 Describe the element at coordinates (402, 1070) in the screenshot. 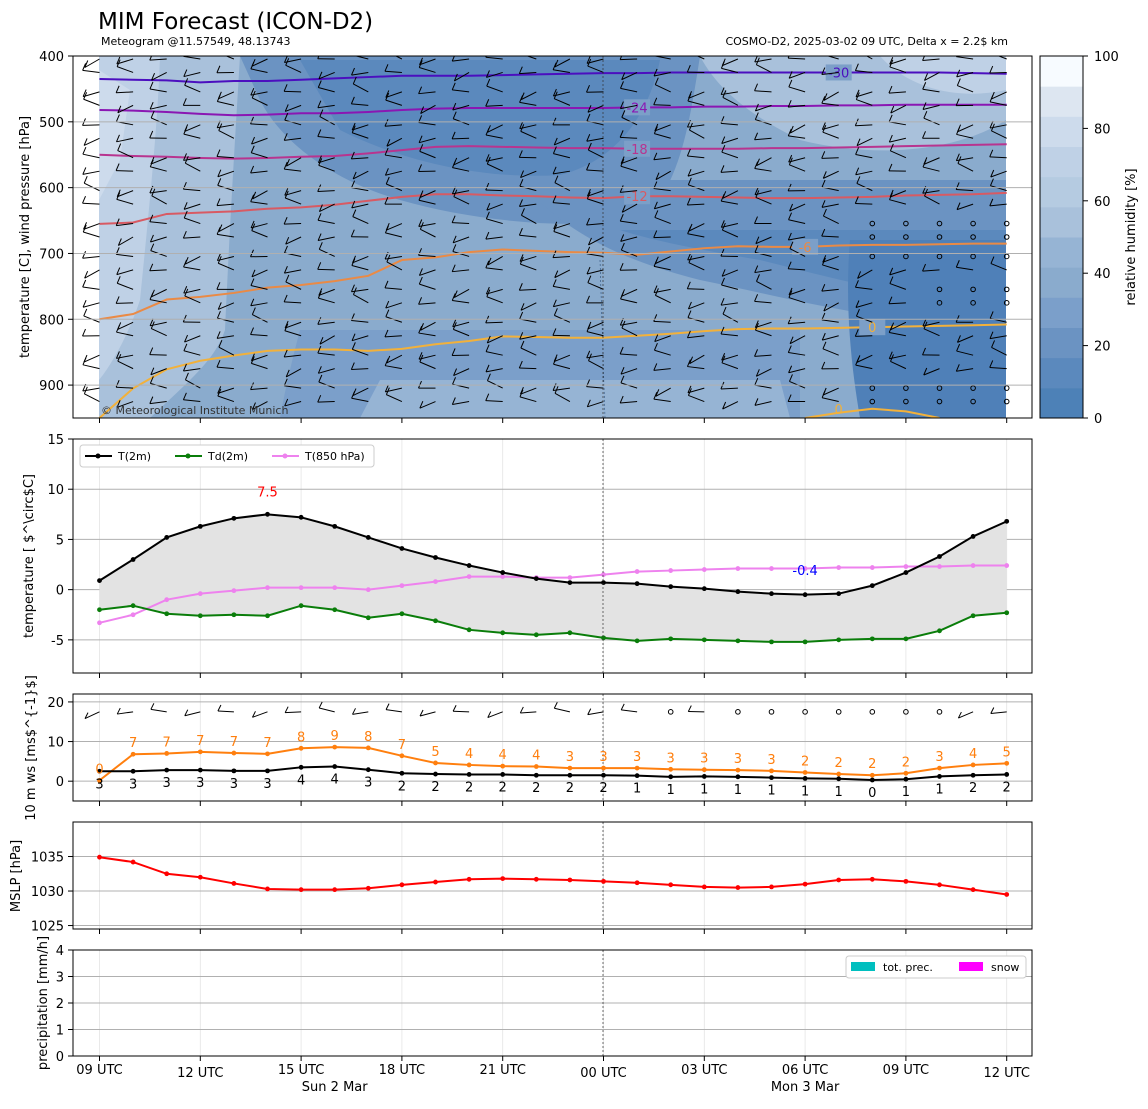

I see `time-tick-label: 18 UTC` at that location.